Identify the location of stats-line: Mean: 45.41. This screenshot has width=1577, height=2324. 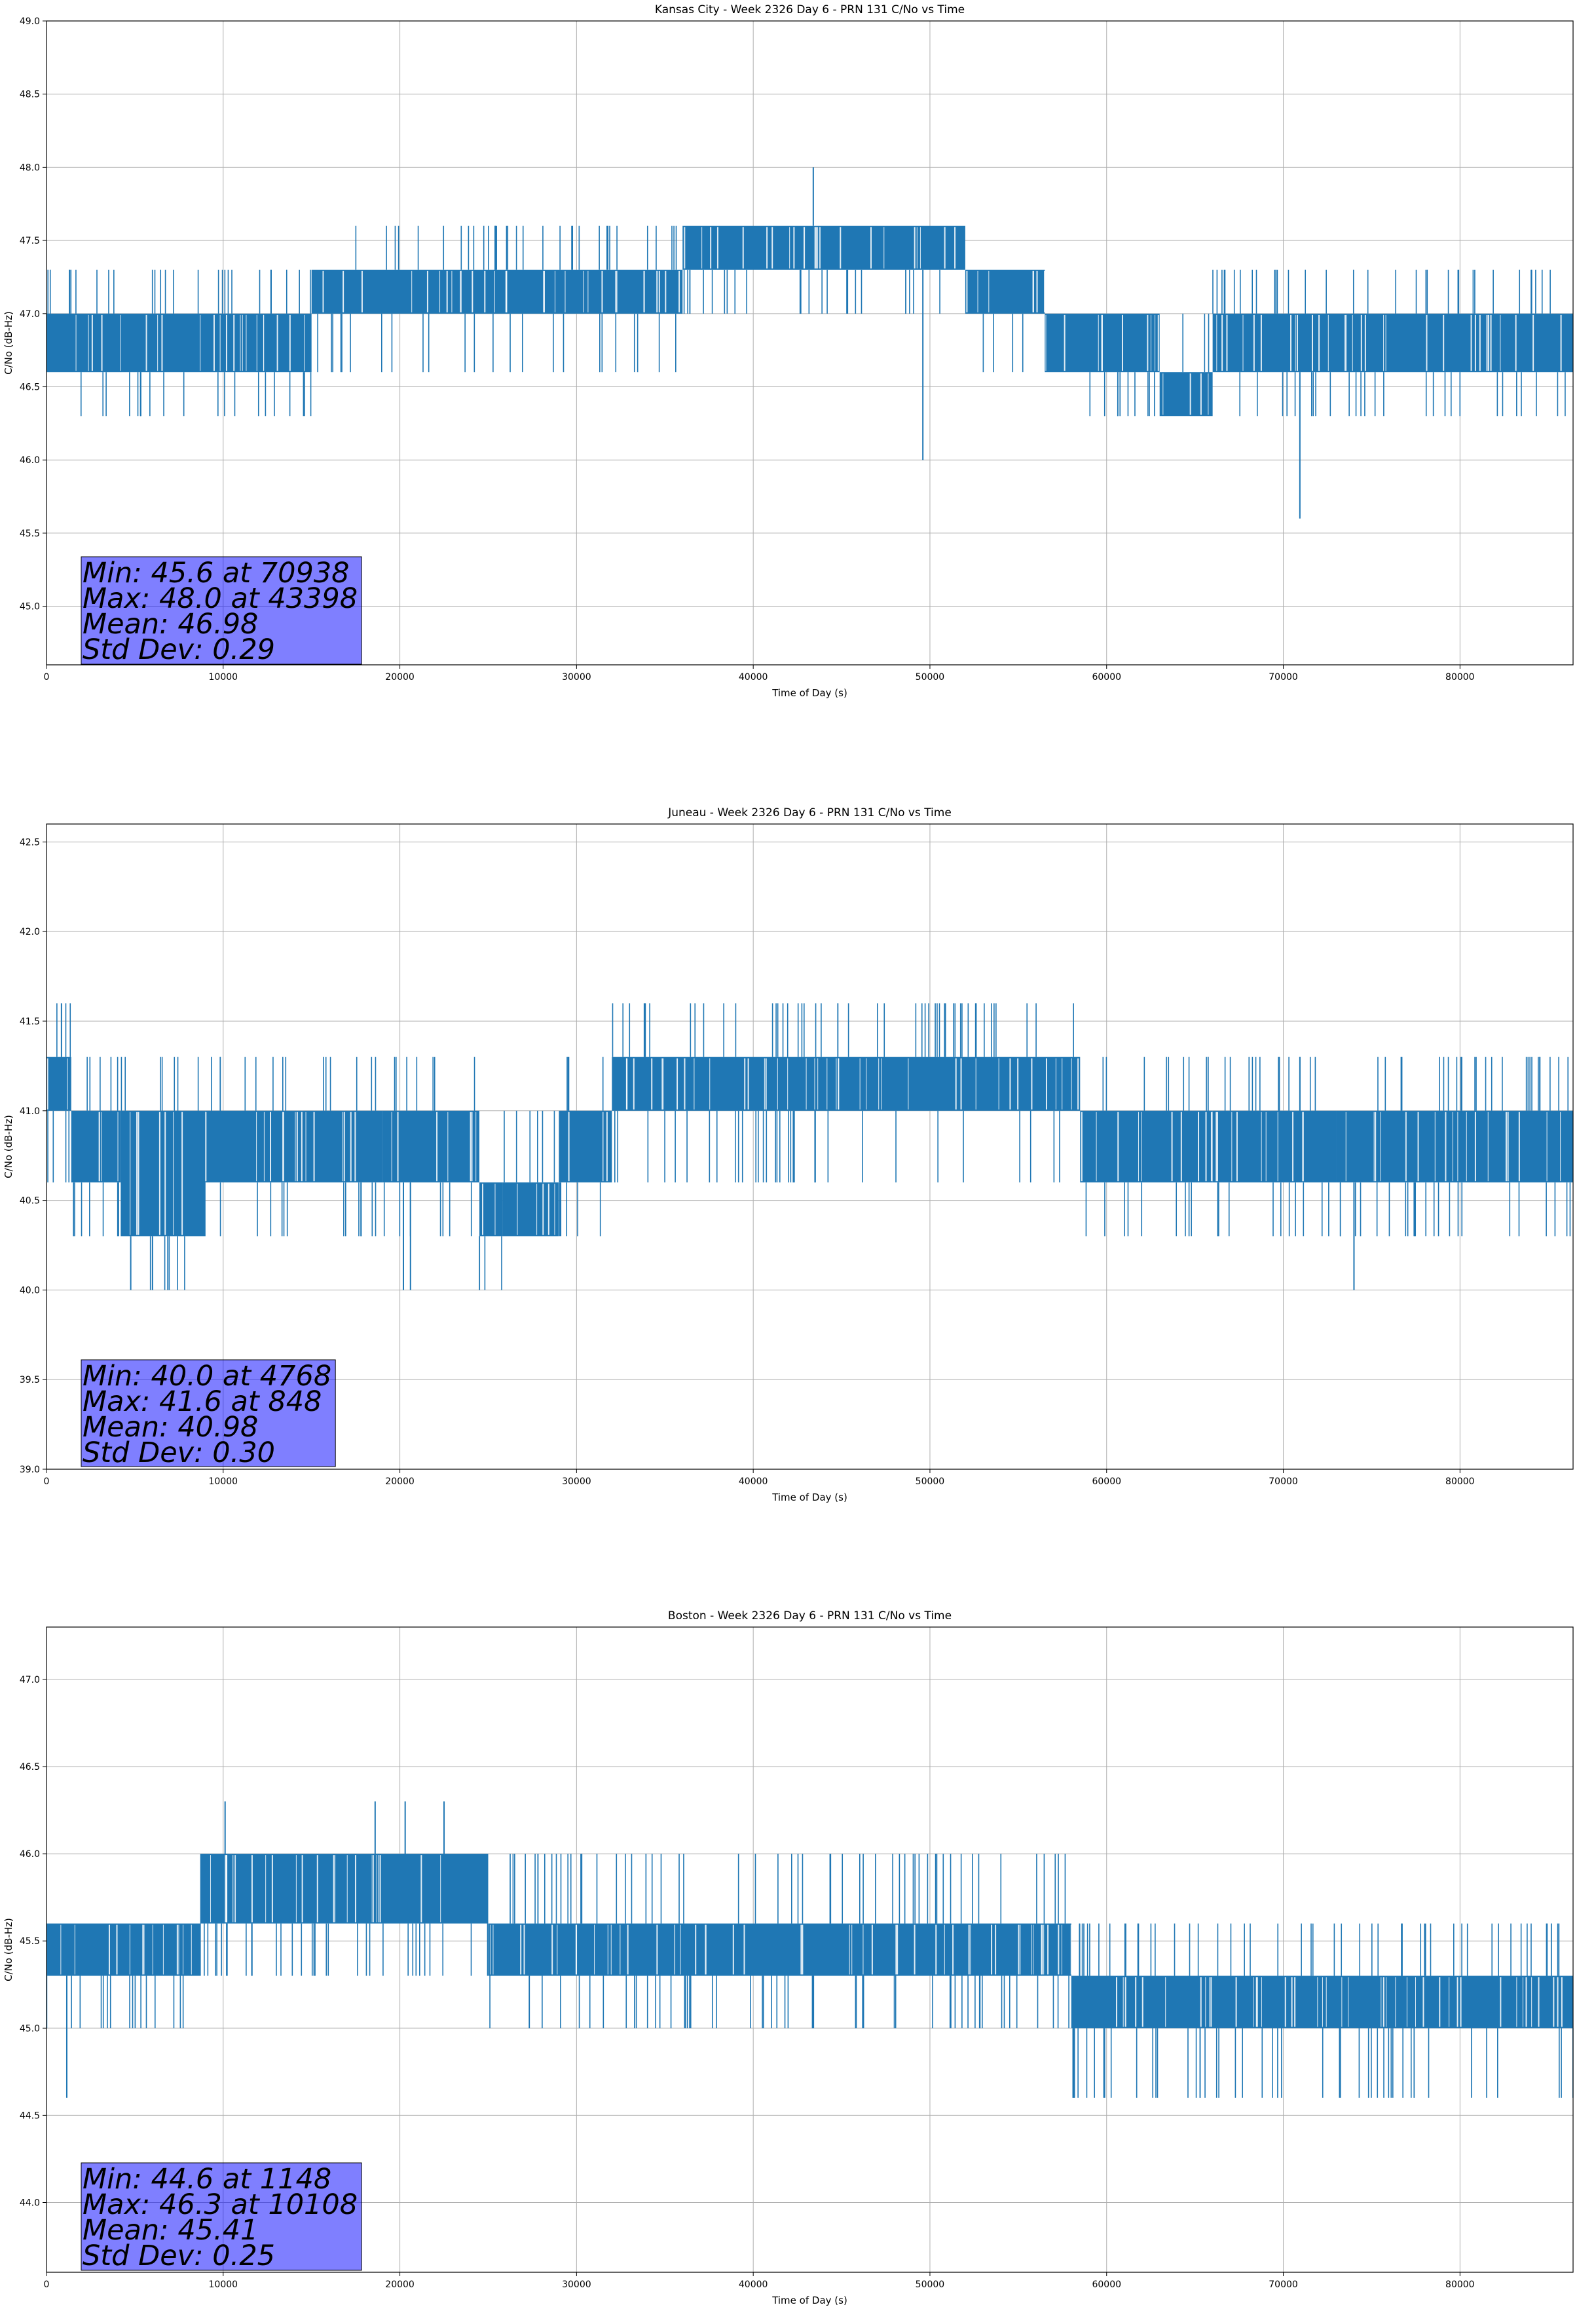
(170, 2230).